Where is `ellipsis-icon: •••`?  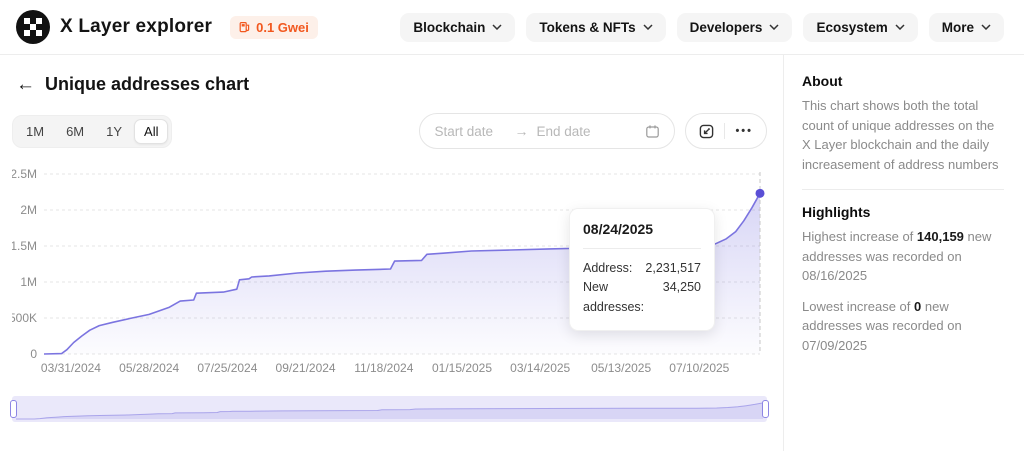 ellipsis-icon: ••• is located at coordinates (744, 131).